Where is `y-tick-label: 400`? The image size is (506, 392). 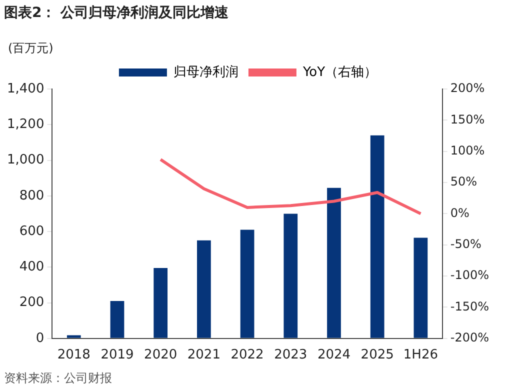 y-tick-label: 400 is located at coordinates (31, 267).